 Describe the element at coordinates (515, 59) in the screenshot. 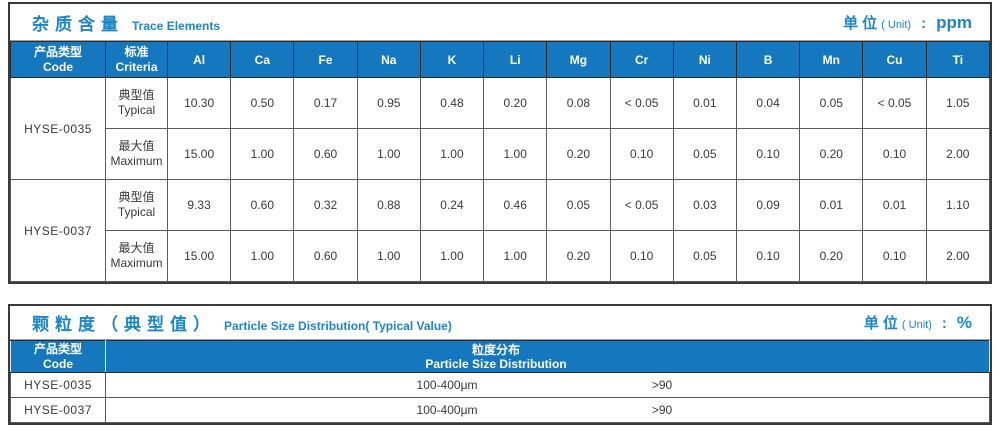

I see `header-element-li: Li` at that location.